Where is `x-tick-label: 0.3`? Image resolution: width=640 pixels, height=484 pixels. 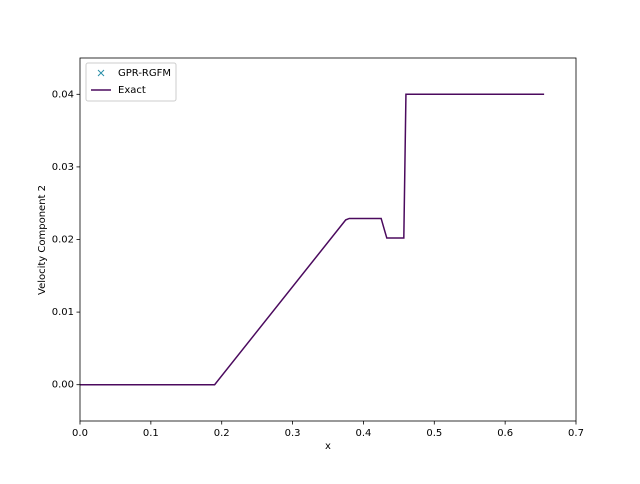
x-tick-label: 0.3 is located at coordinates (293, 433).